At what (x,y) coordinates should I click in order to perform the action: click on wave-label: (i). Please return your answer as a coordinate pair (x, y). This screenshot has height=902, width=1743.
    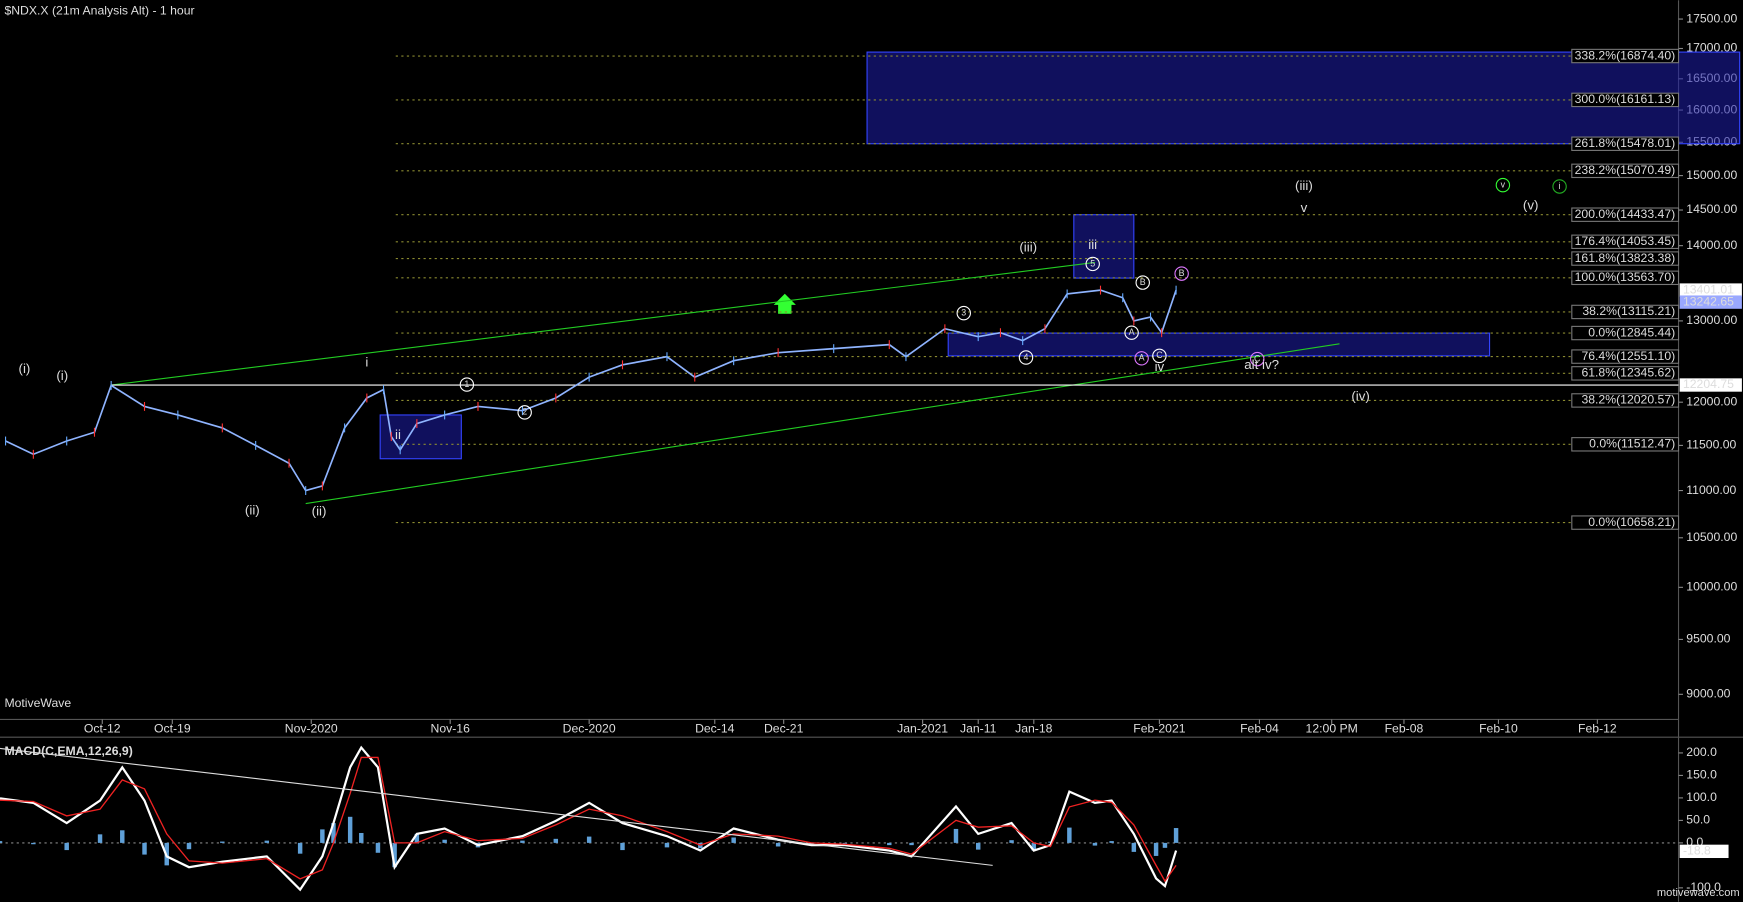
    Looking at the image, I should click on (62, 375).